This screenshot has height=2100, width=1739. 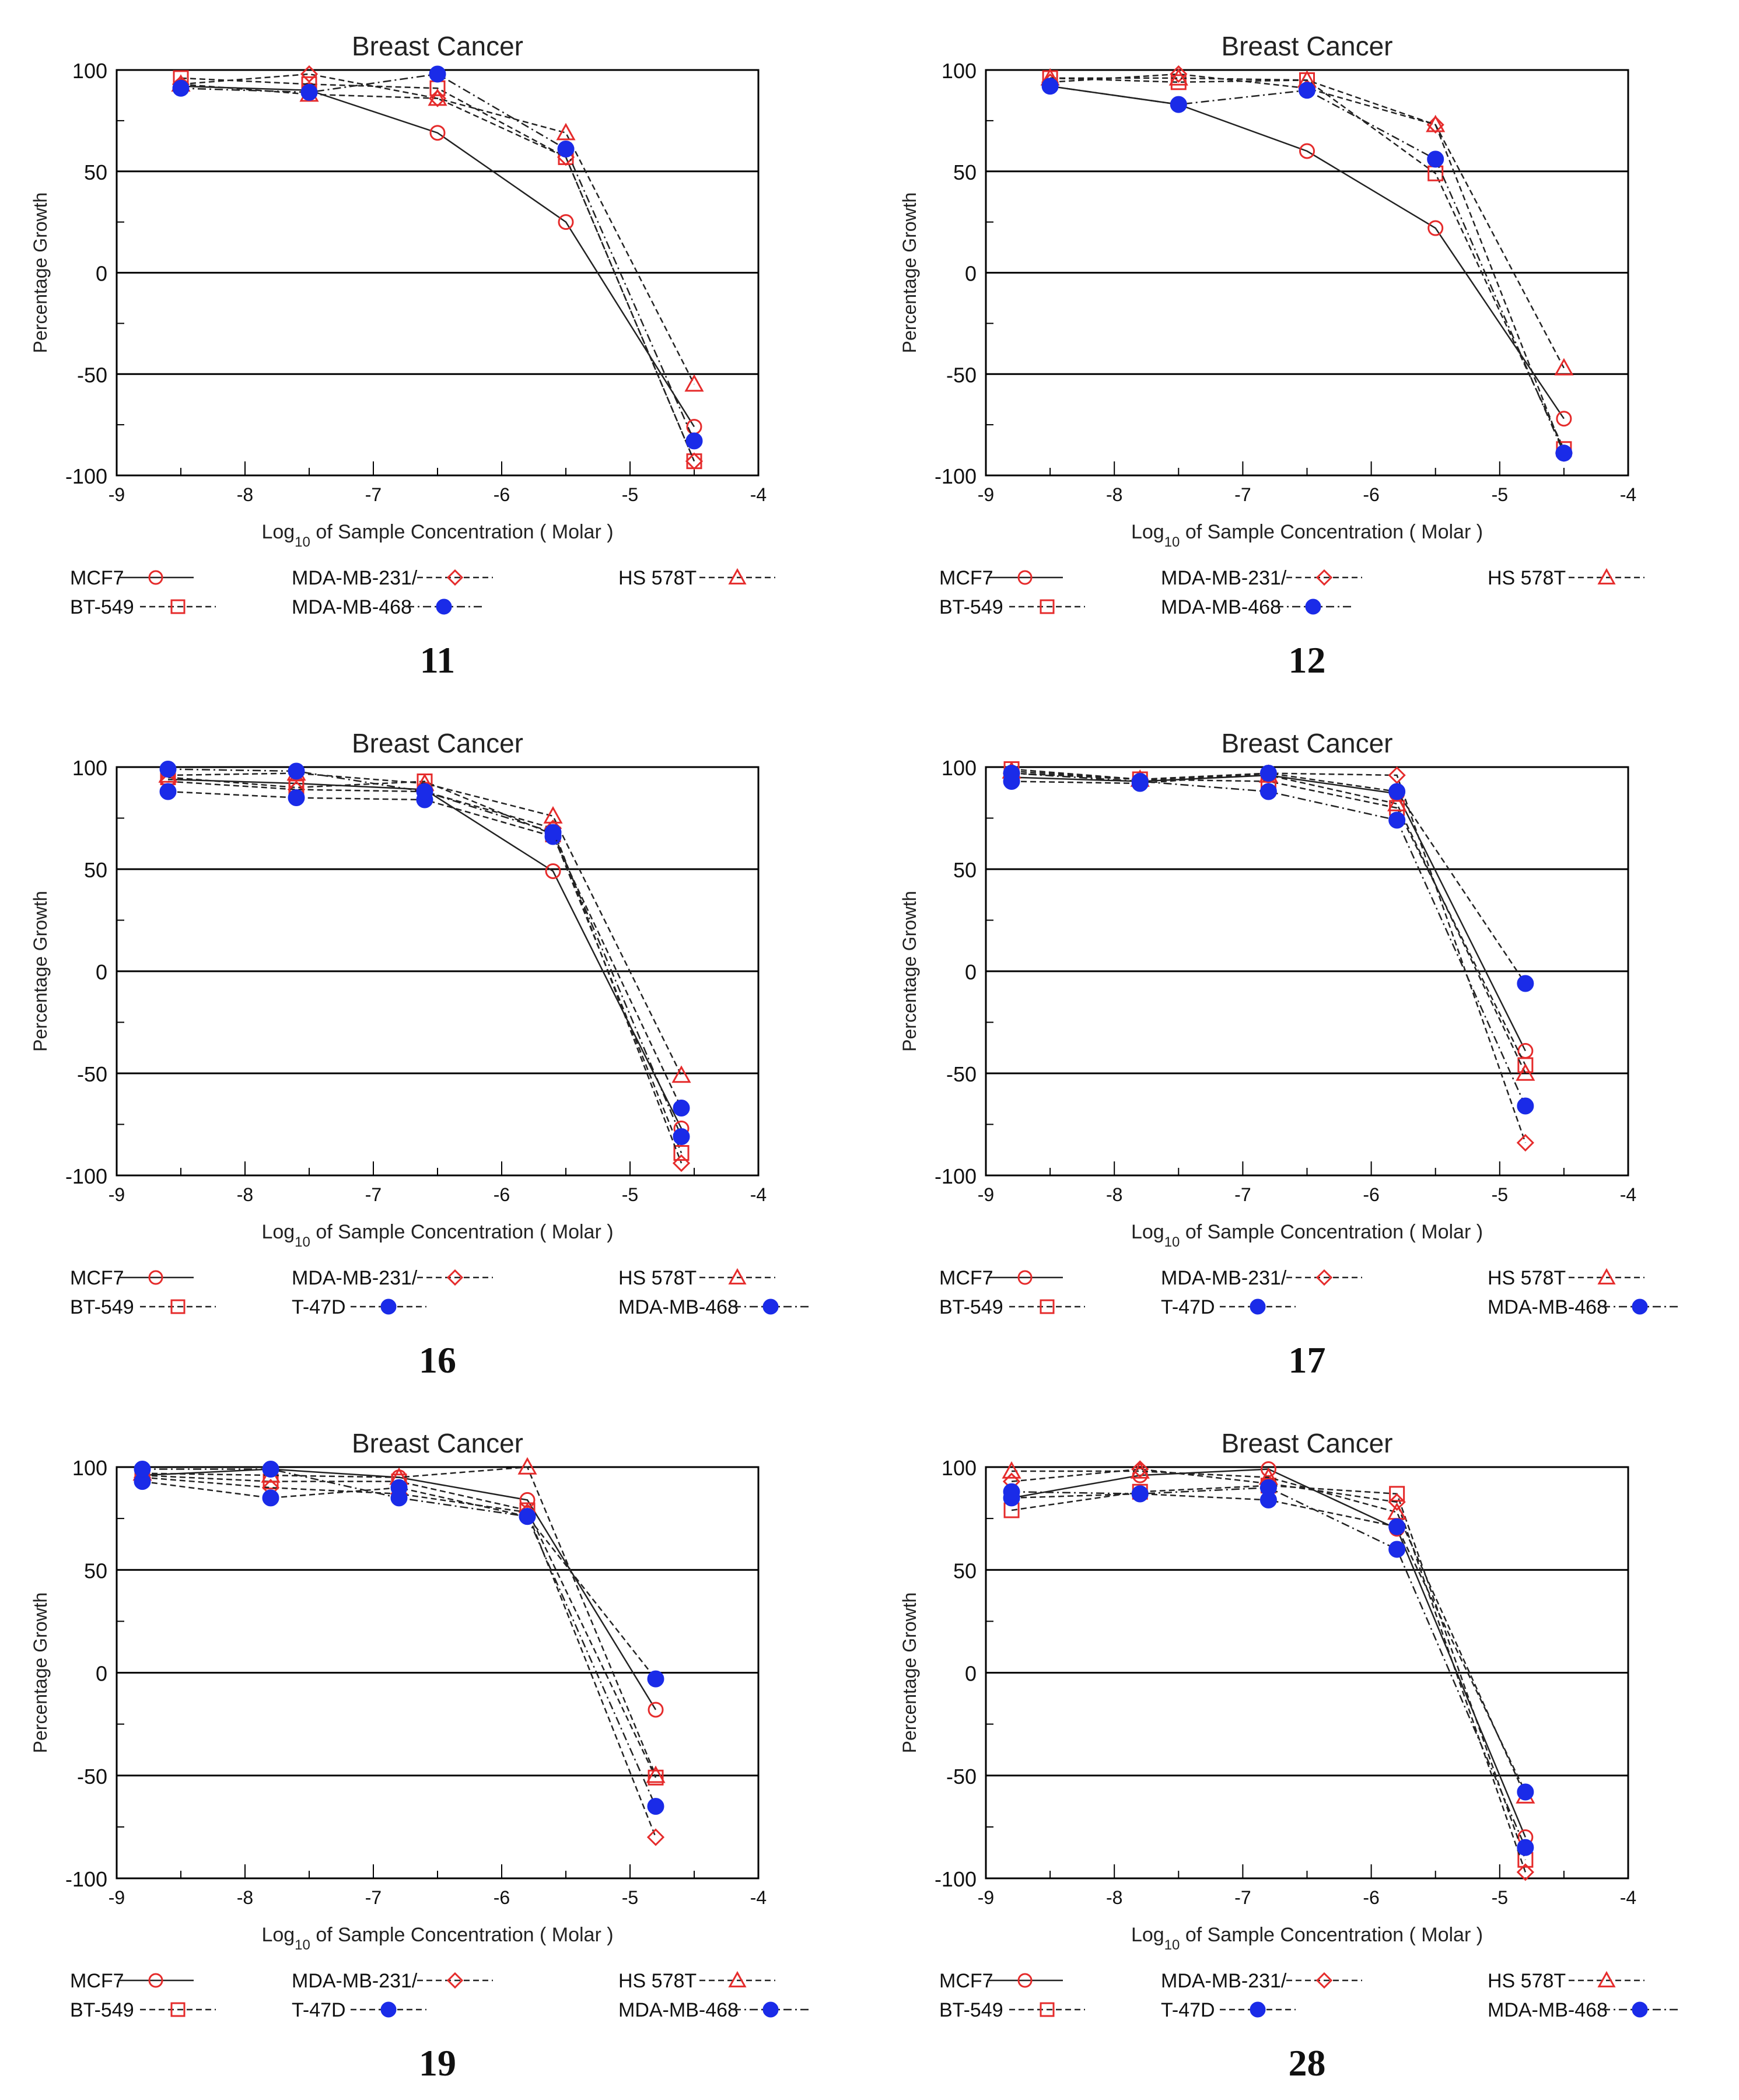 What do you see at coordinates (437, 535) in the screenshot?
I see `x-axis-label: Log10 of Sample Concentration ( Molar )` at bounding box center [437, 535].